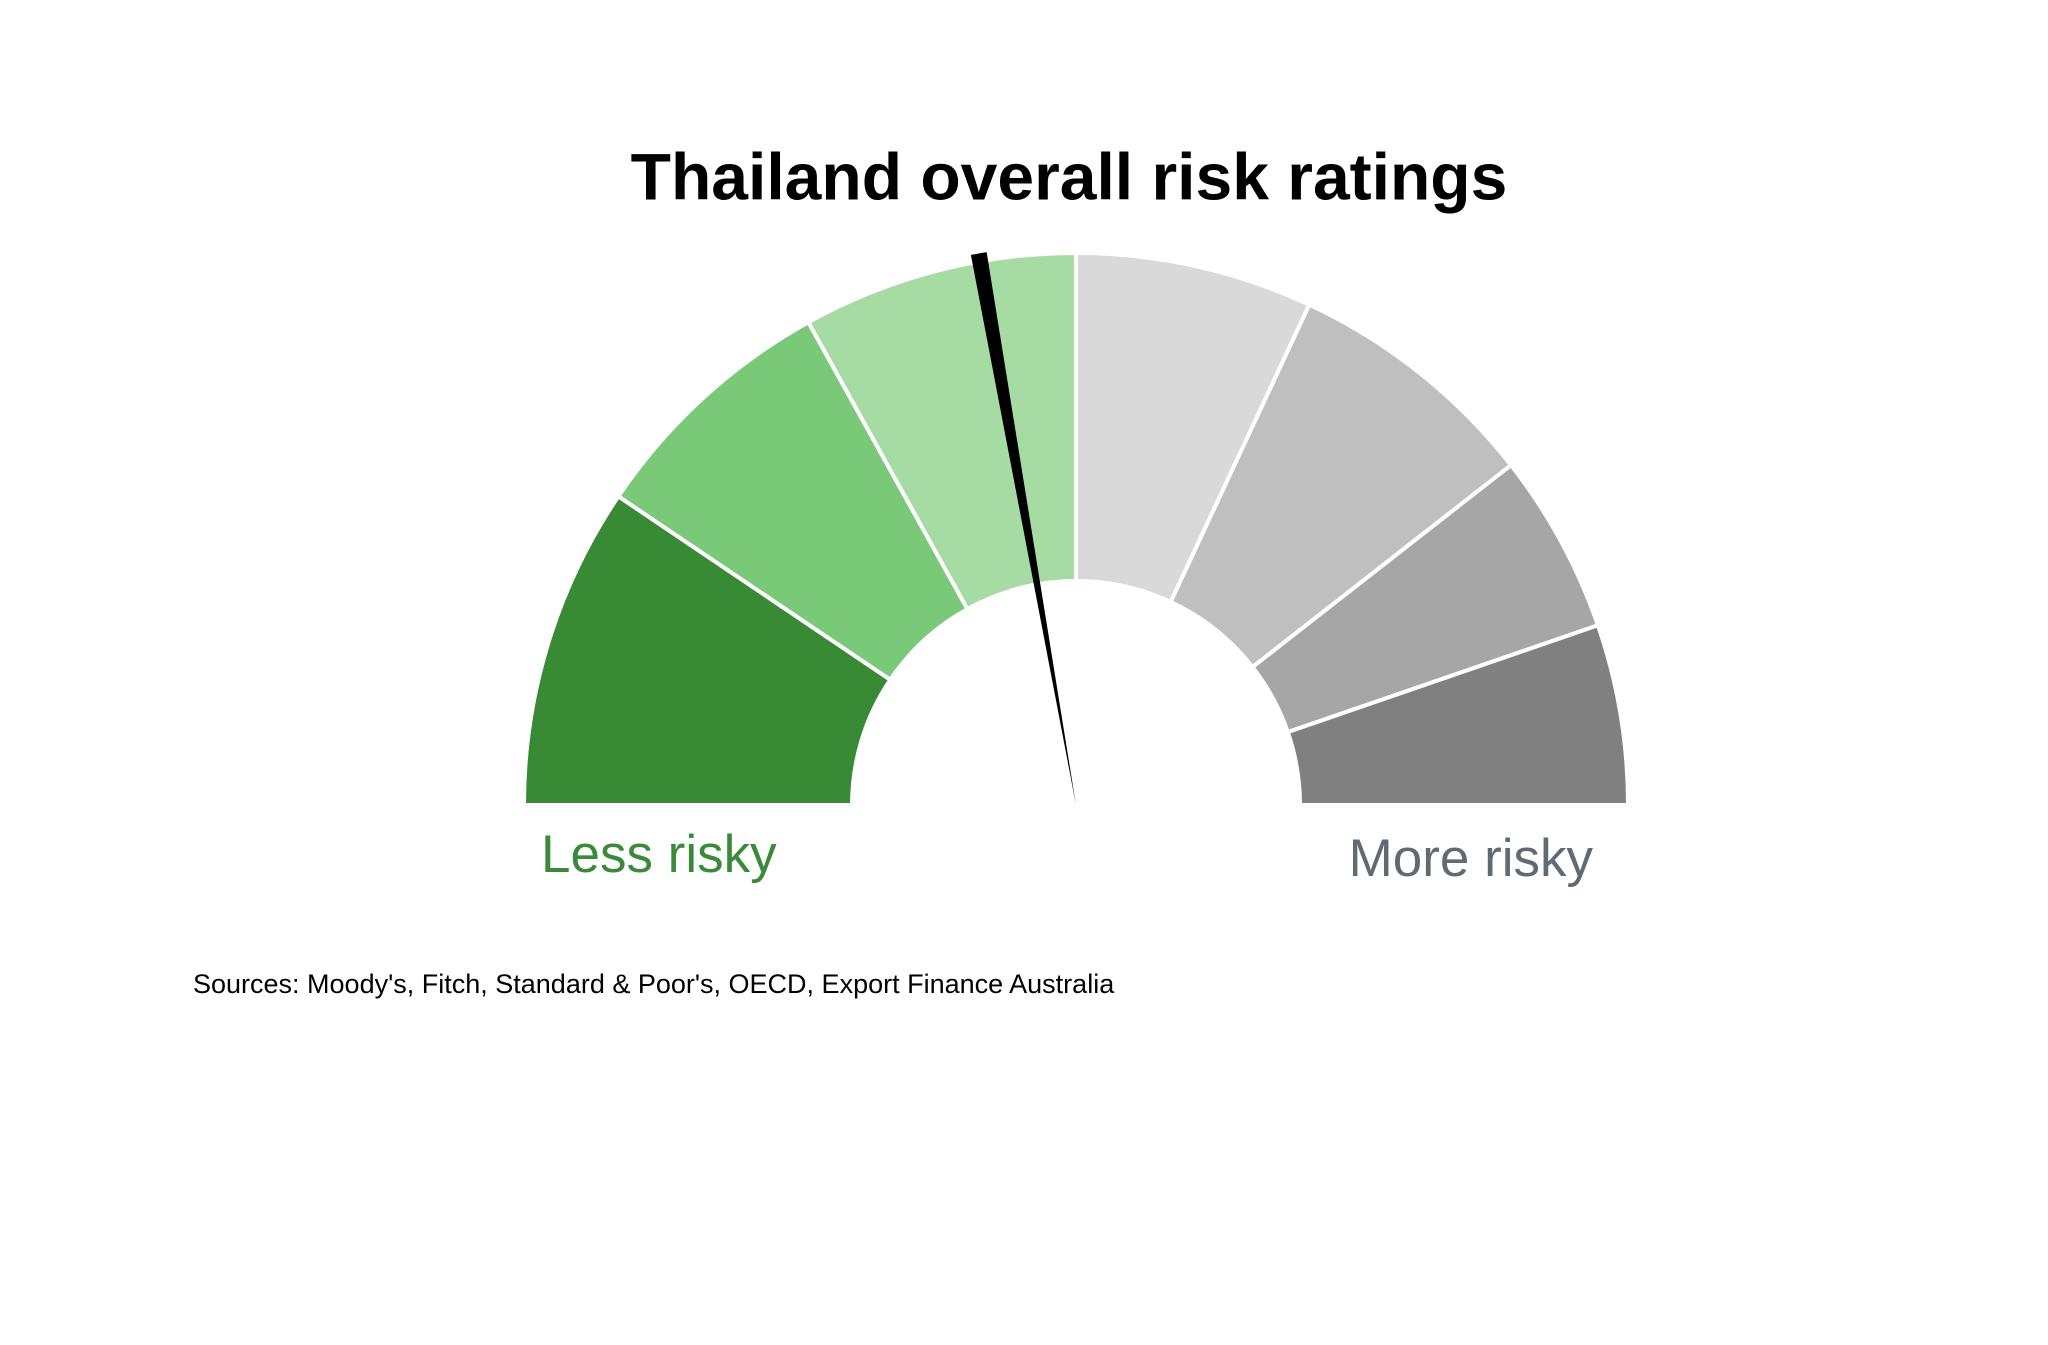 This screenshot has width=2048, height=1345. I want to click on min-label: Less risky, so click(659, 854).